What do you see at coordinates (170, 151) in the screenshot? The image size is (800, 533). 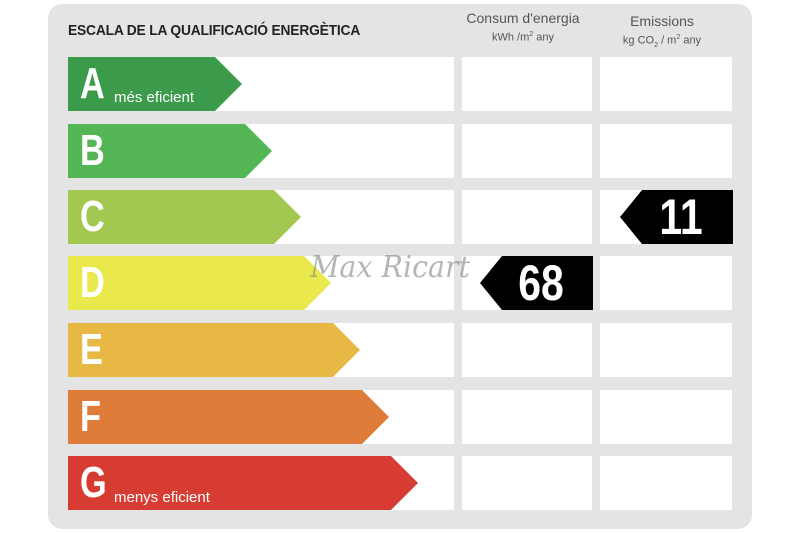 I see `rating-arrow-b` at bounding box center [170, 151].